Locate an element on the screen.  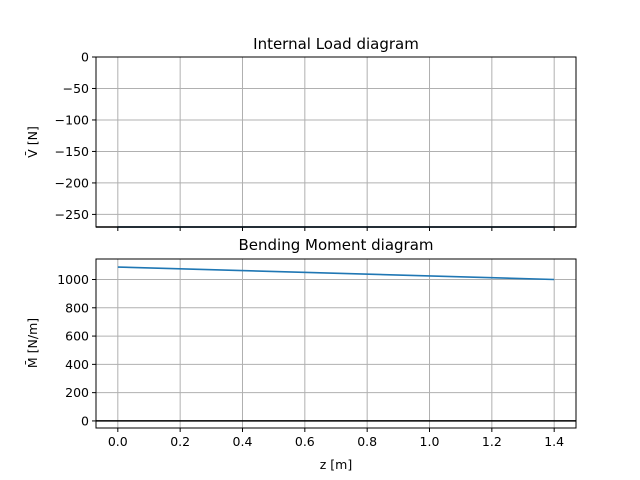
x-axis-label: z [m] is located at coordinates (336, 464).